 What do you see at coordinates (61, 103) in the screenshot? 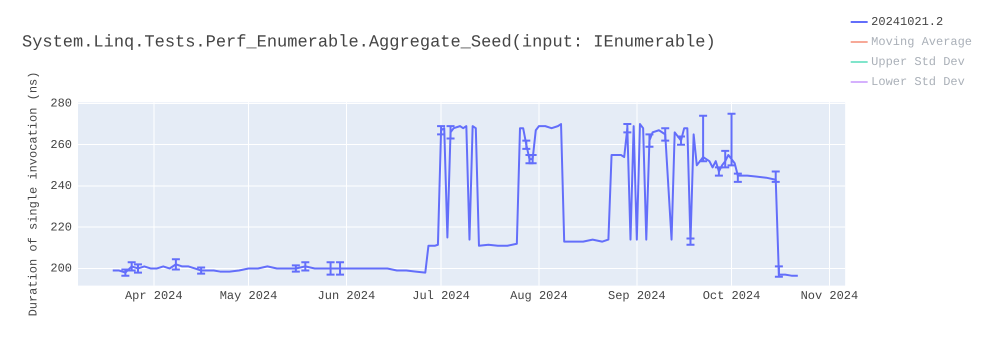
I see `y-tick-label: 280` at bounding box center [61, 103].